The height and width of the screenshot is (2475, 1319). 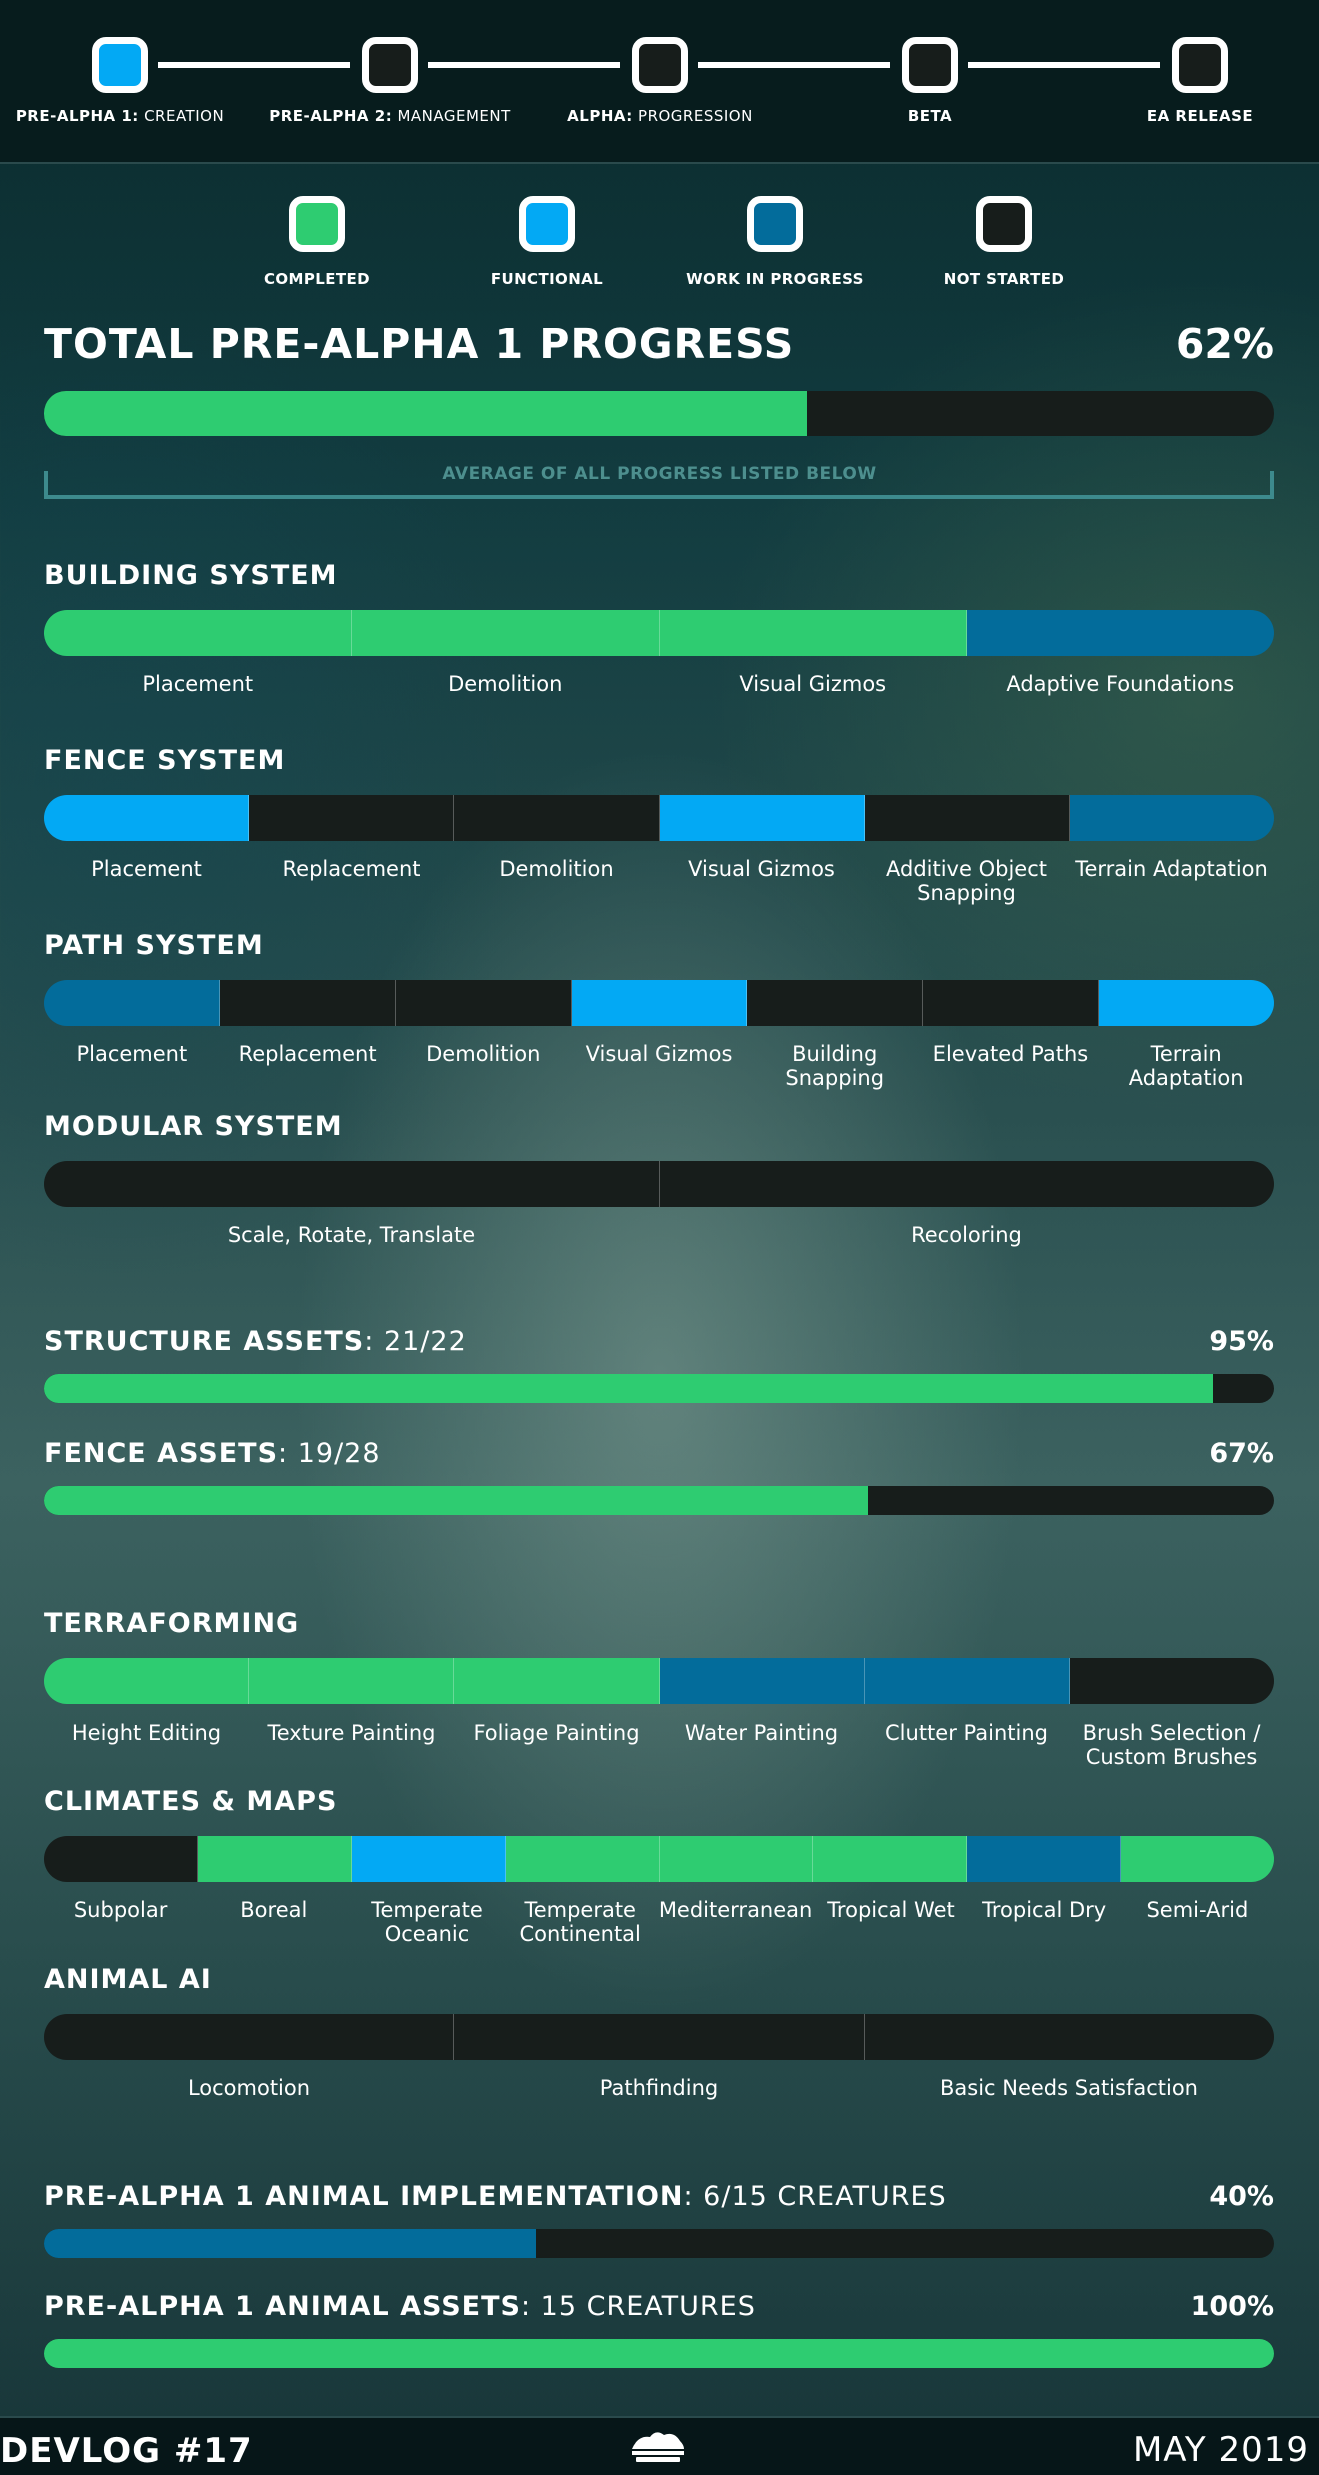 I want to click on segment-label: Semi-Arid, so click(x=1197, y=1910).